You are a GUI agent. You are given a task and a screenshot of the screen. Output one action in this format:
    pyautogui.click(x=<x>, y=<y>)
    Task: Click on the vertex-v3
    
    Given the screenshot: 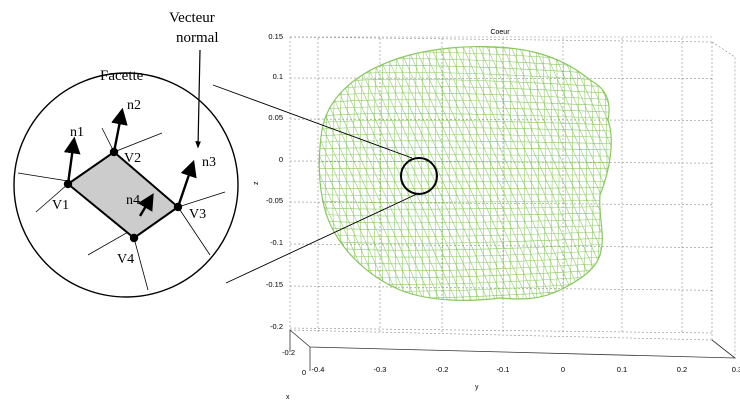 What is the action you would take?
    pyautogui.click(x=178, y=207)
    